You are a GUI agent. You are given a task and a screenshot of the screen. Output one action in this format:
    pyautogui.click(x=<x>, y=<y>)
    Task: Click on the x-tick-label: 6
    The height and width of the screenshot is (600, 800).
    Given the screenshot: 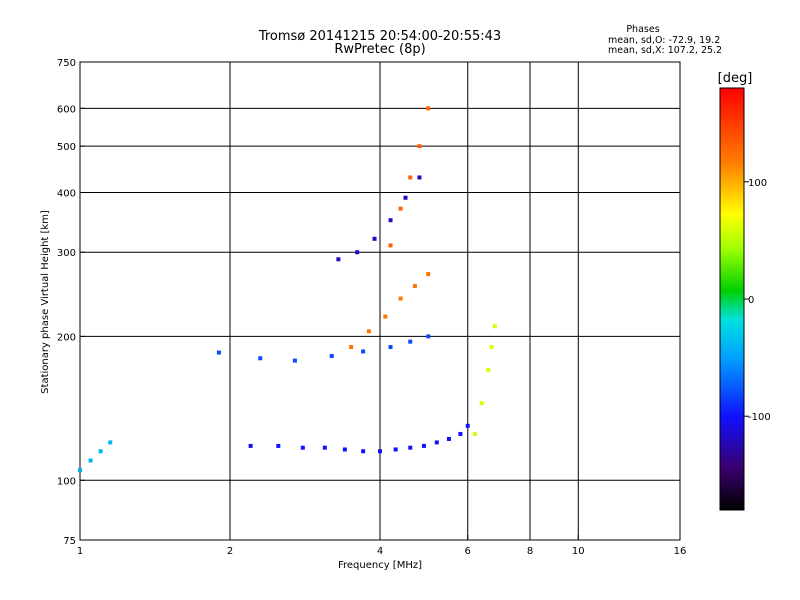 What is the action you would take?
    pyautogui.click(x=468, y=551)
    